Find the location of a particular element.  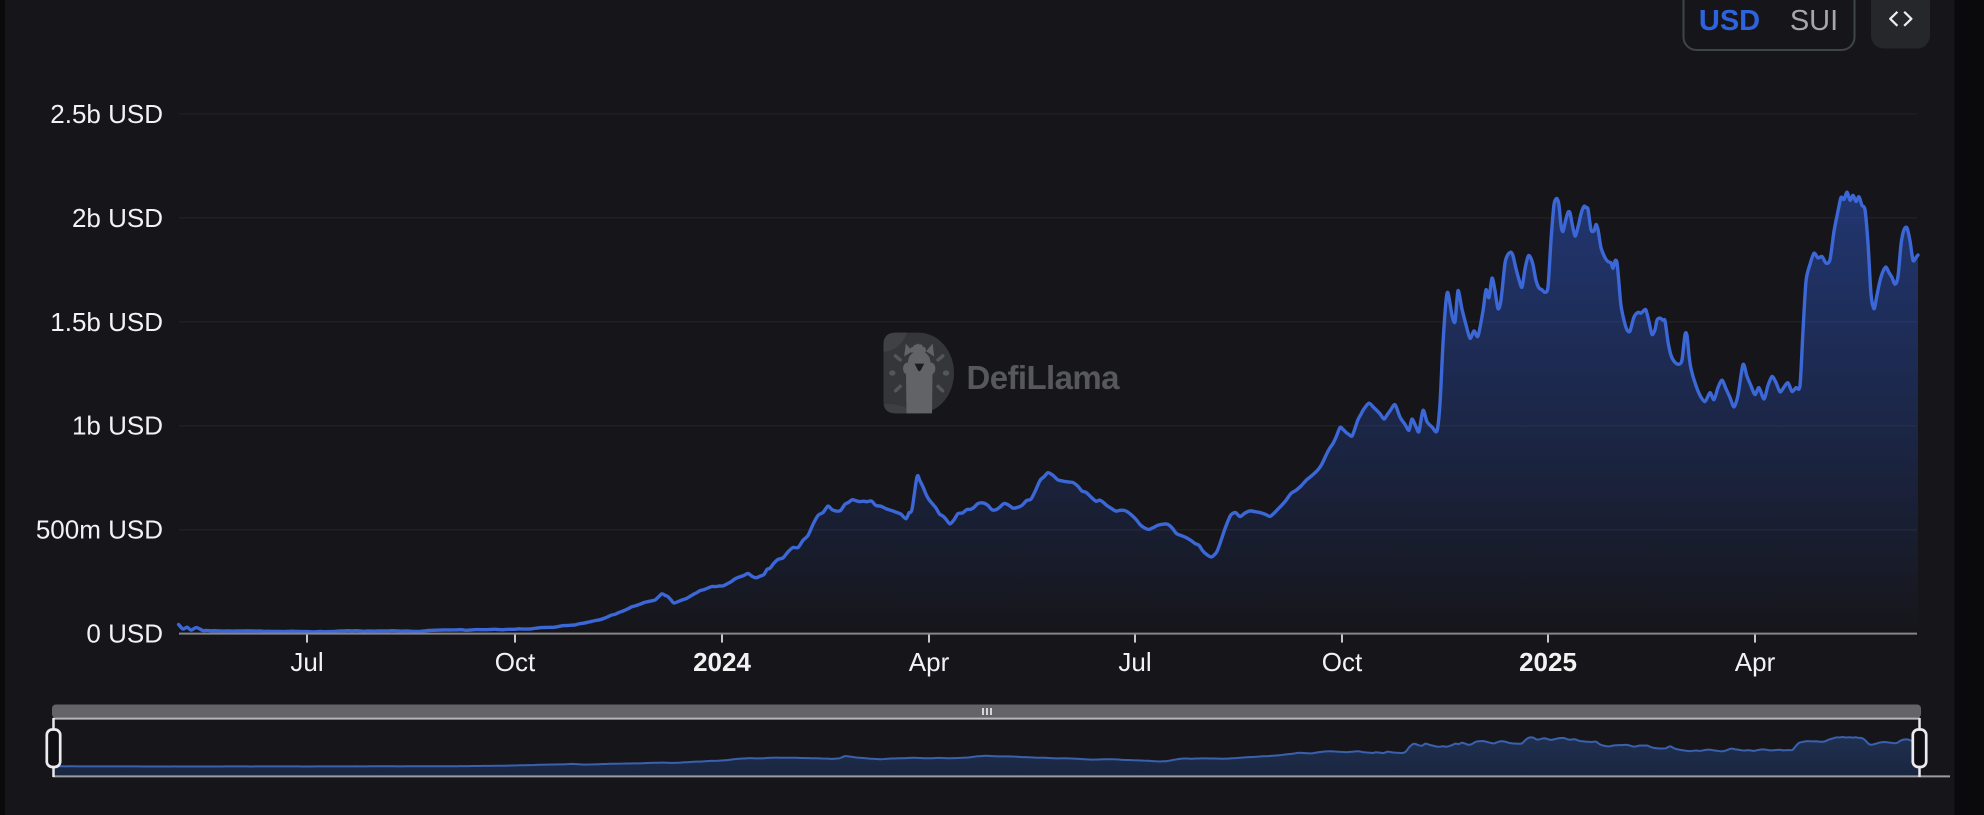

svg-text: 2b USD is located at coordinates (117, 218).